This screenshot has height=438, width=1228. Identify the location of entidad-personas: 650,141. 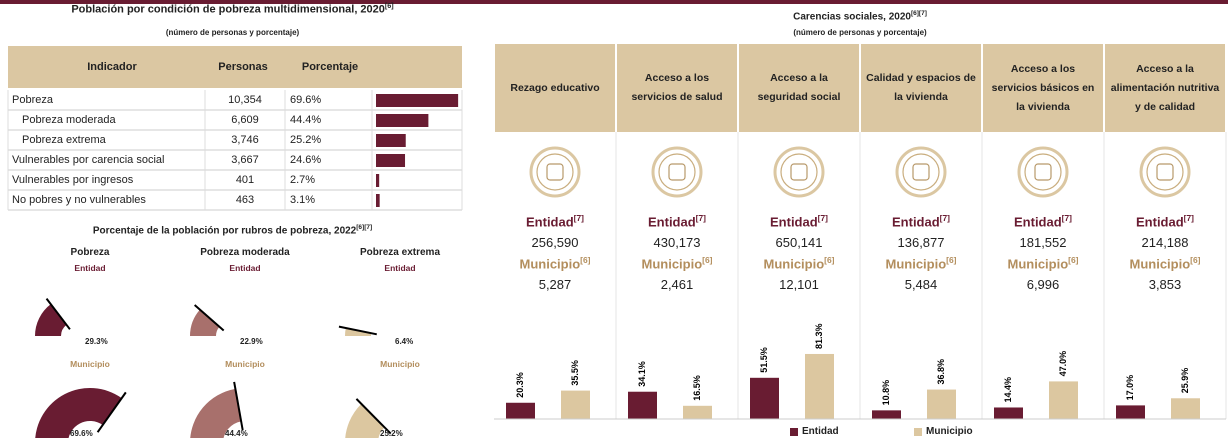
(799, 242).